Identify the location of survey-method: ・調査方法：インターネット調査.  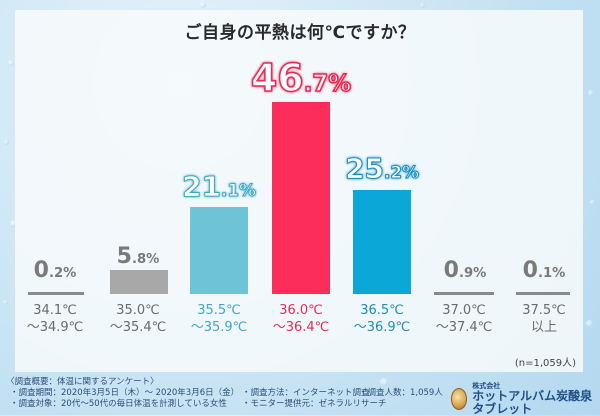
(306, 393).